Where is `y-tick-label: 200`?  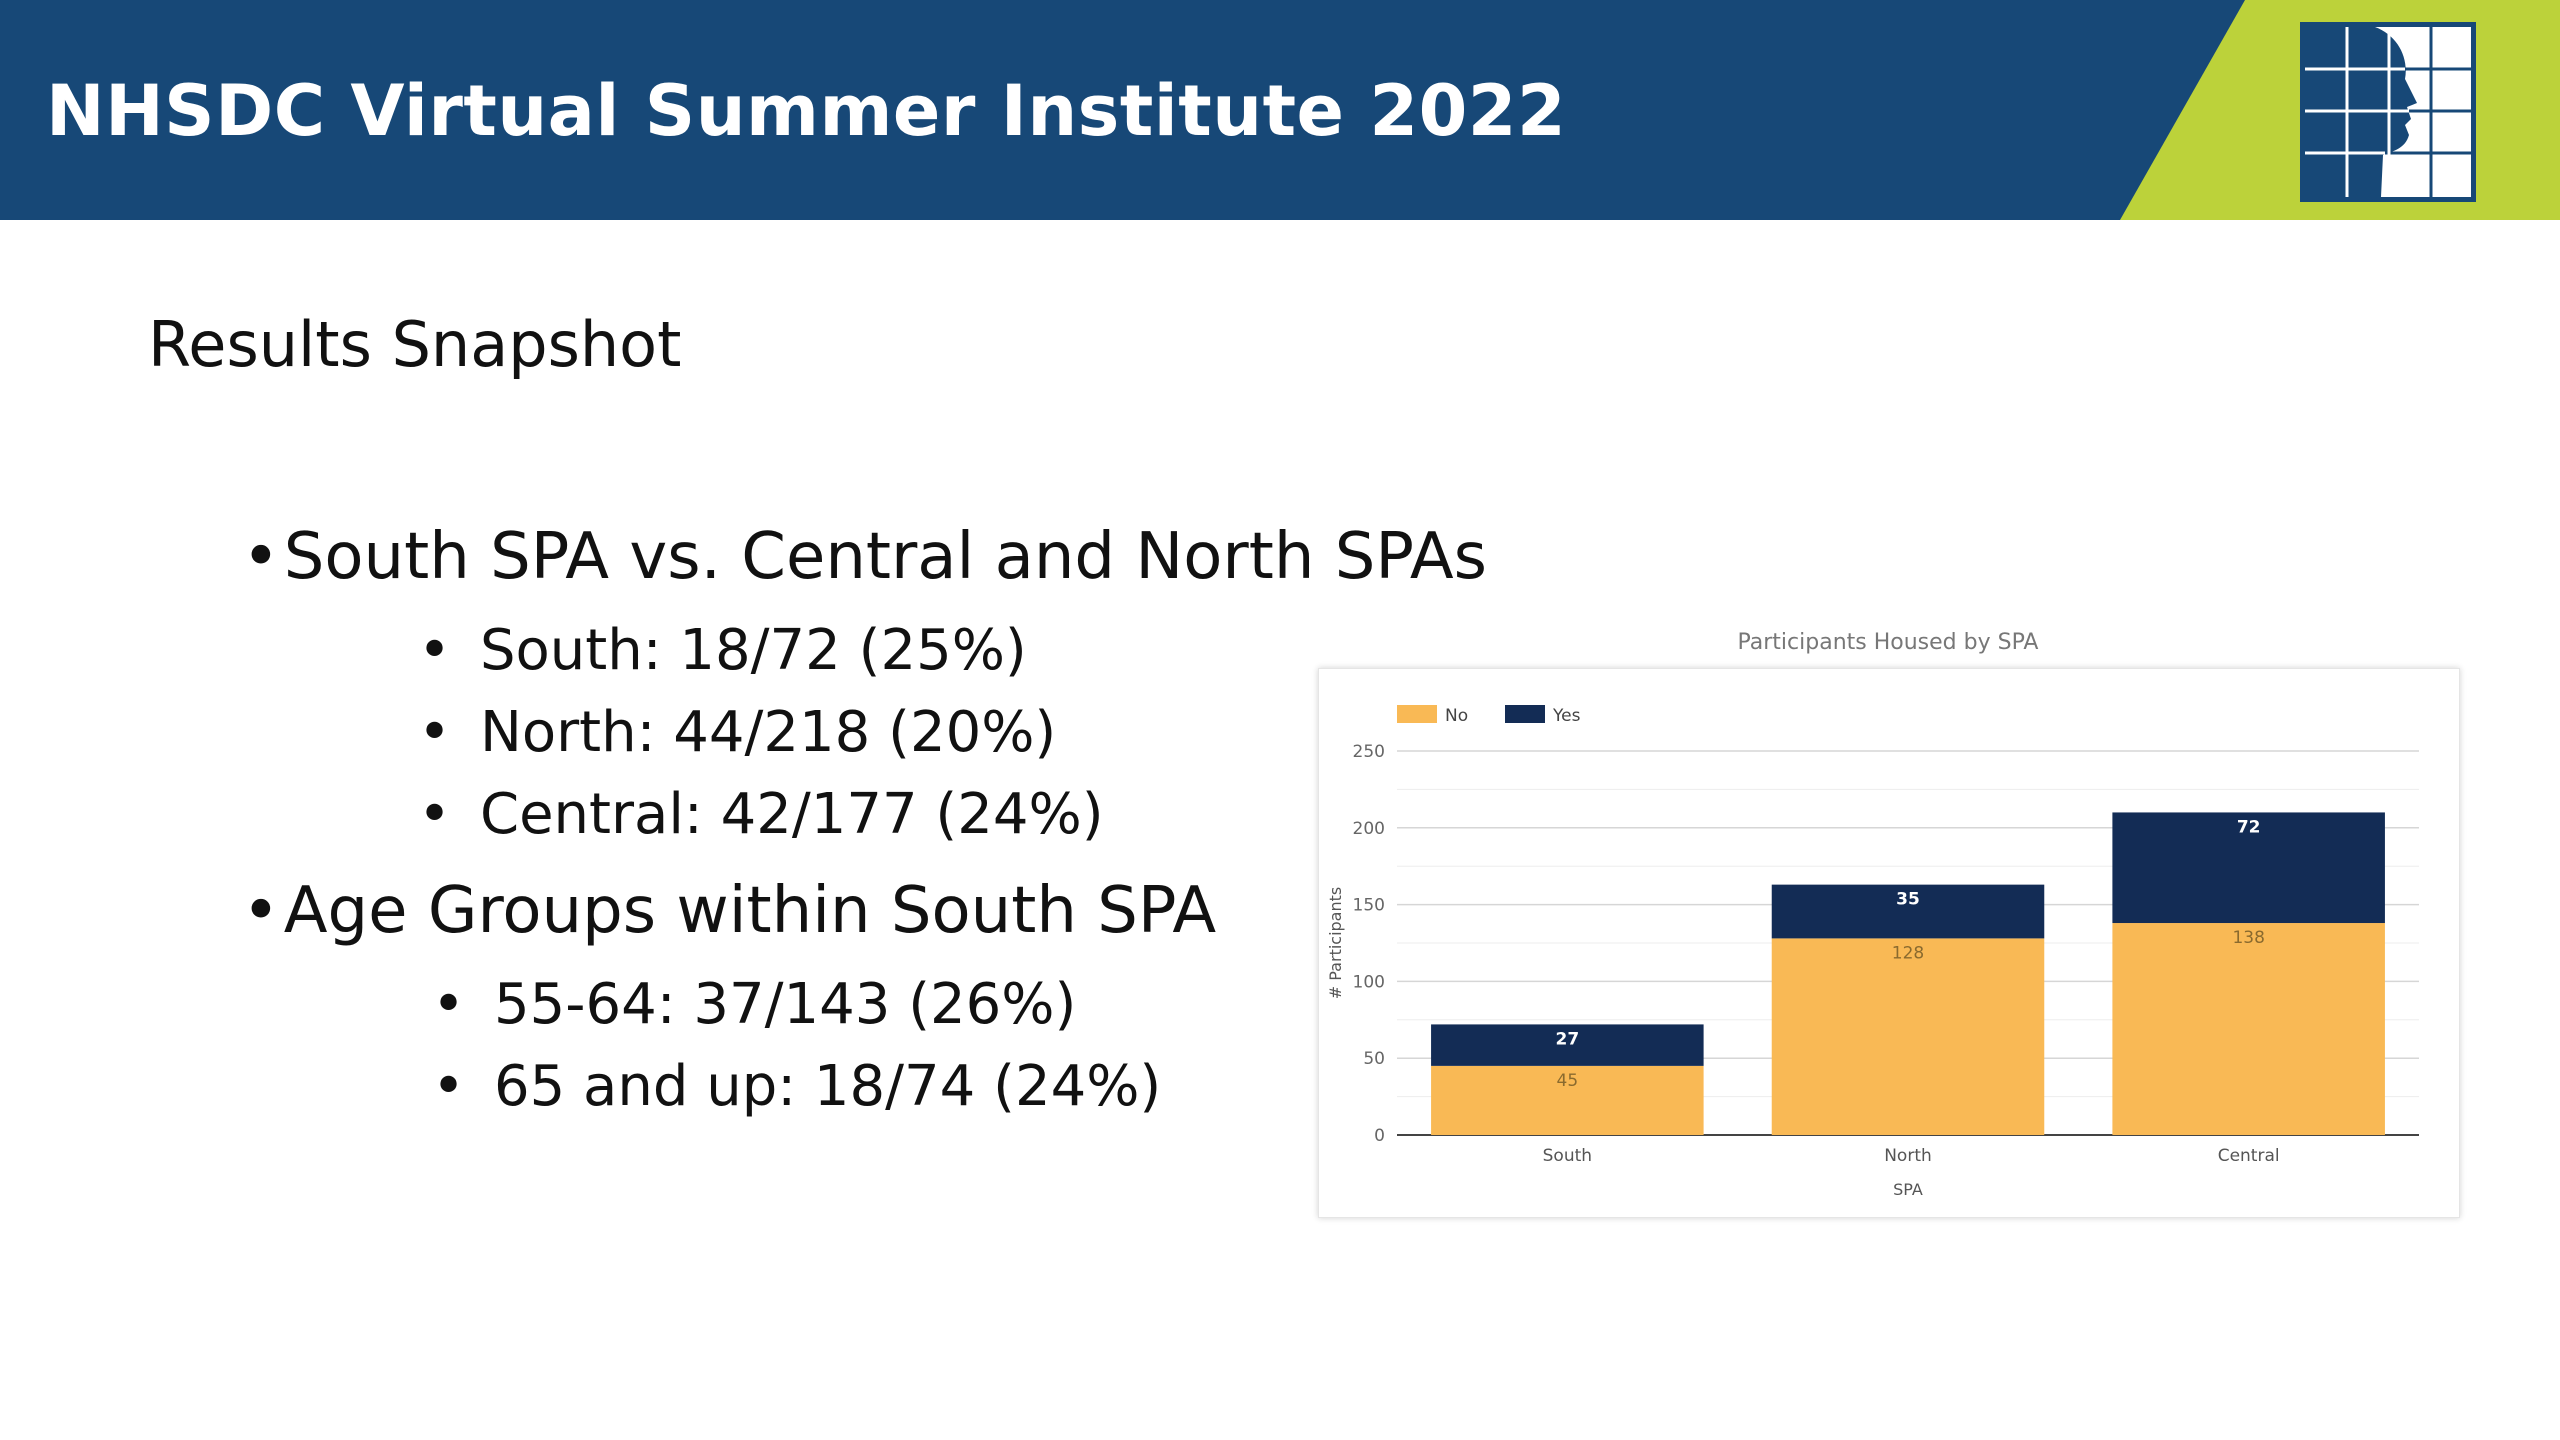 y-tick-label: 200 is located at coordinates (1369, 829).